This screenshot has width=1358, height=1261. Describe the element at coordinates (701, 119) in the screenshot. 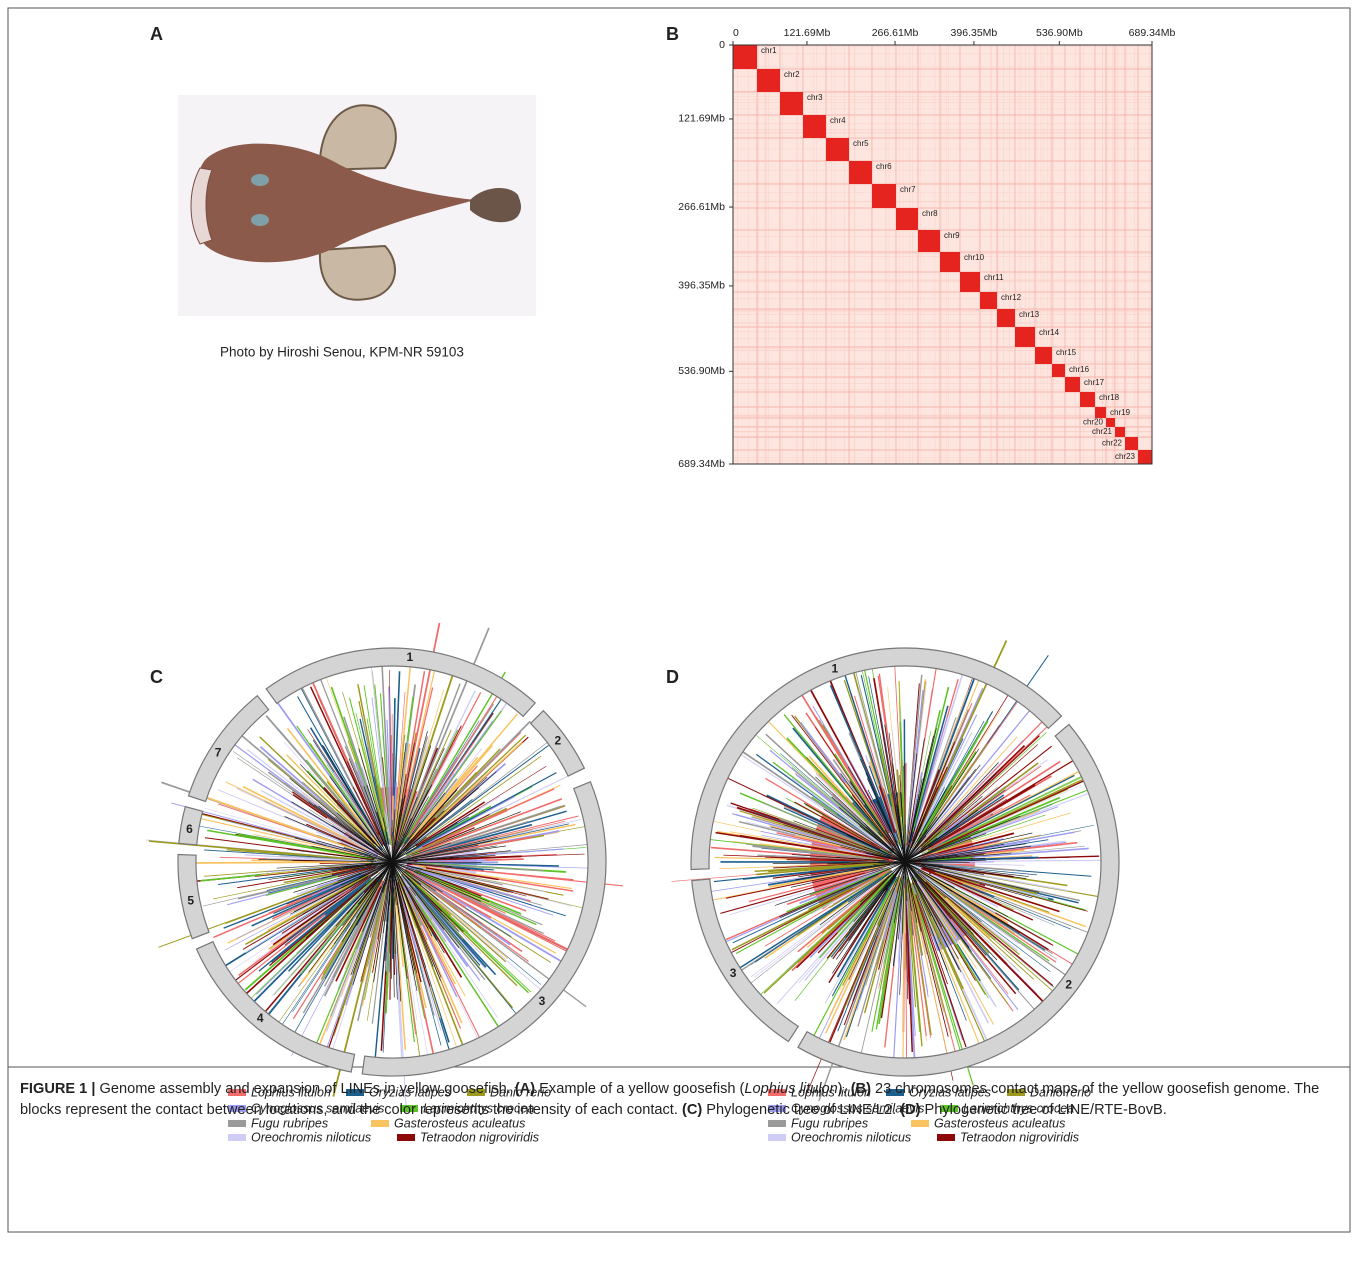

I see `y-tick-label: 121.69Mb` at that location.